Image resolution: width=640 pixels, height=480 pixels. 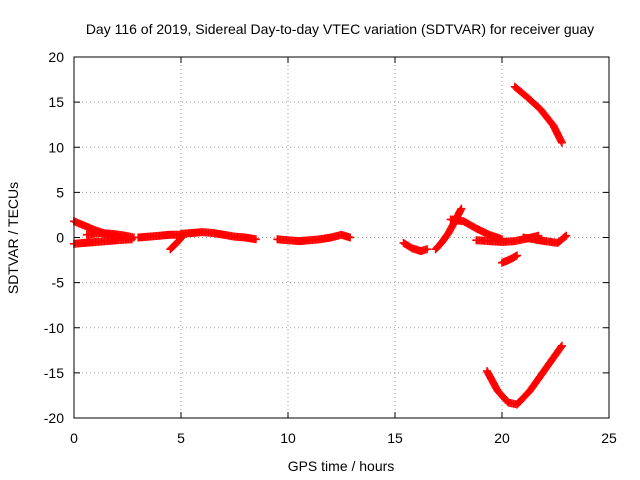 I want to click on y-tick-label: 0, so click(x=60, y=238).